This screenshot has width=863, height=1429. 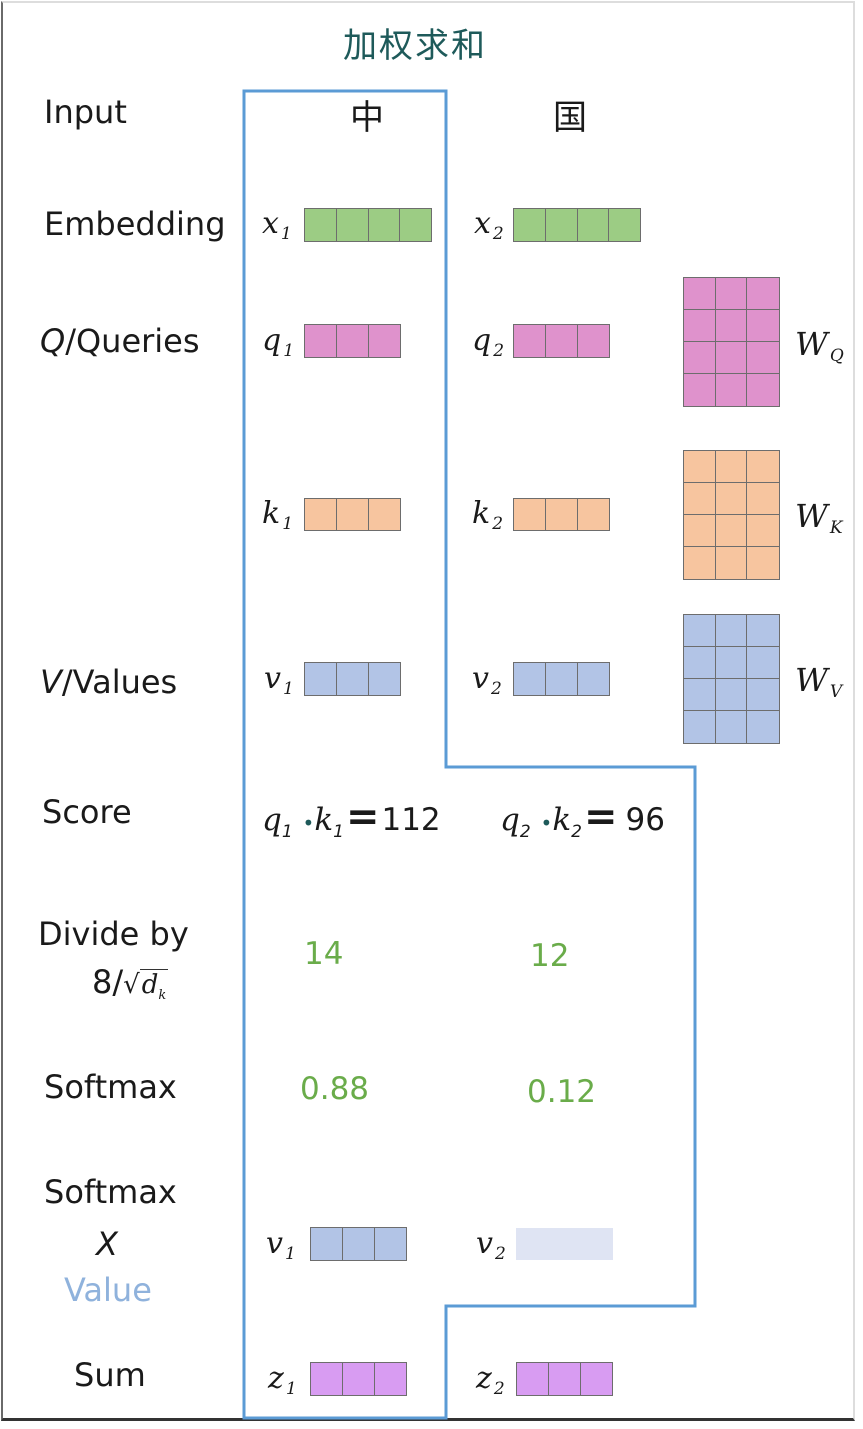 I want to click on var-q2-letter: q, so click(x=482, y=340).